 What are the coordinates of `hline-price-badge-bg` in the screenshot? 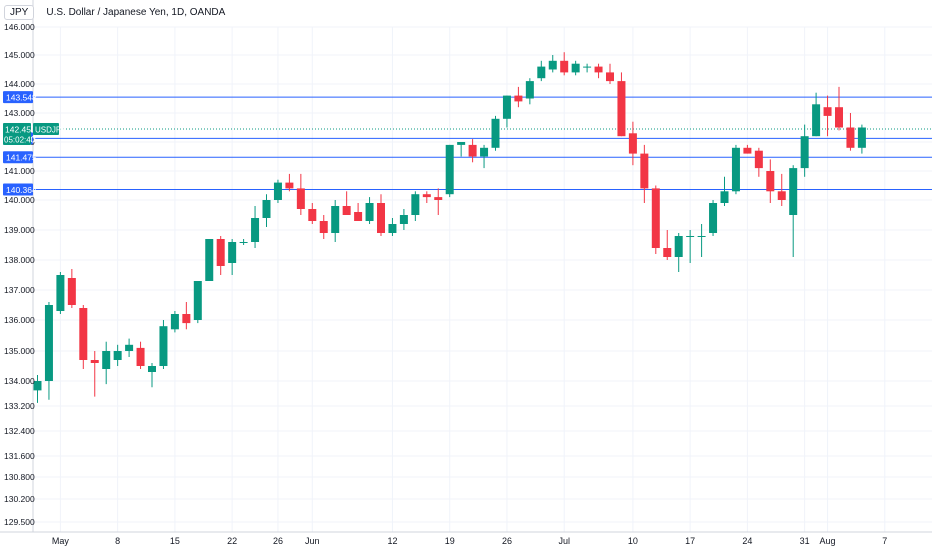 It's located at (18, 157).